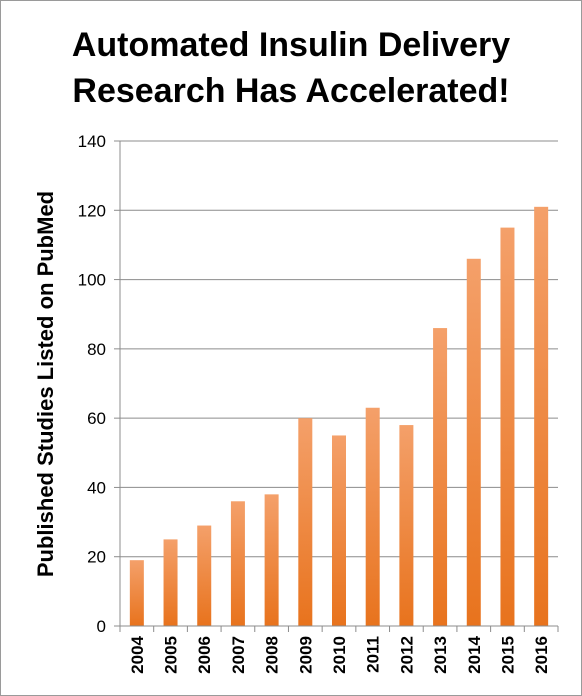 The width and height of the screenshot is (582, 696). I want to click on bar-2008, so click(271, 560).